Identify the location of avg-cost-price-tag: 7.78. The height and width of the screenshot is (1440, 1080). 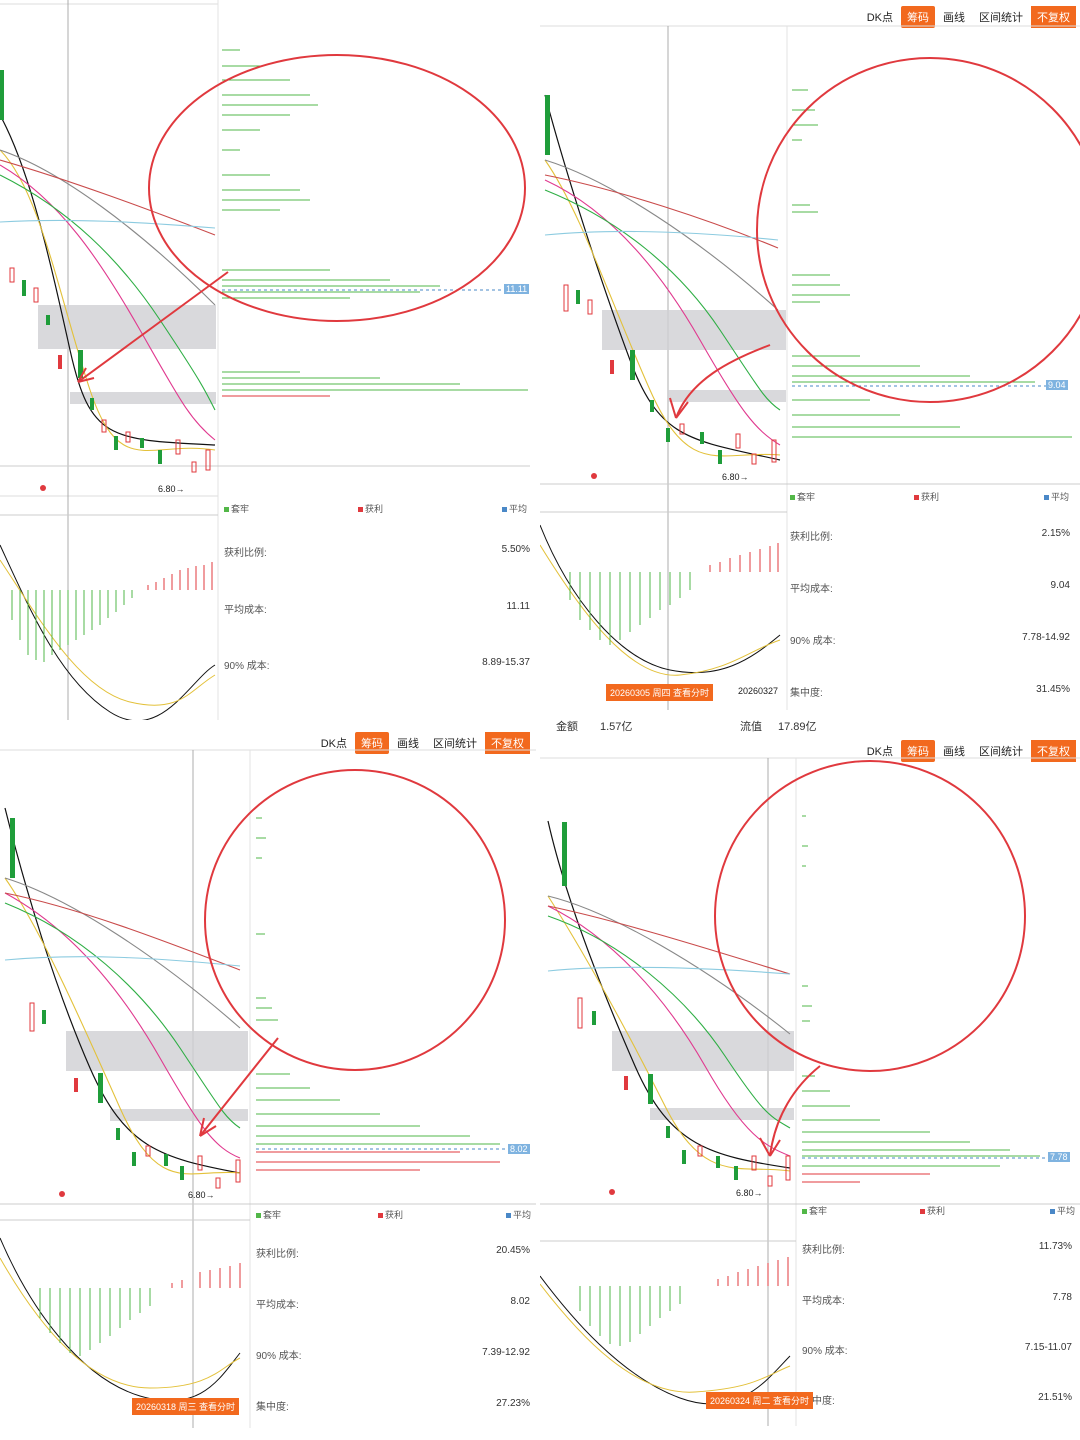
(1059, 1157).